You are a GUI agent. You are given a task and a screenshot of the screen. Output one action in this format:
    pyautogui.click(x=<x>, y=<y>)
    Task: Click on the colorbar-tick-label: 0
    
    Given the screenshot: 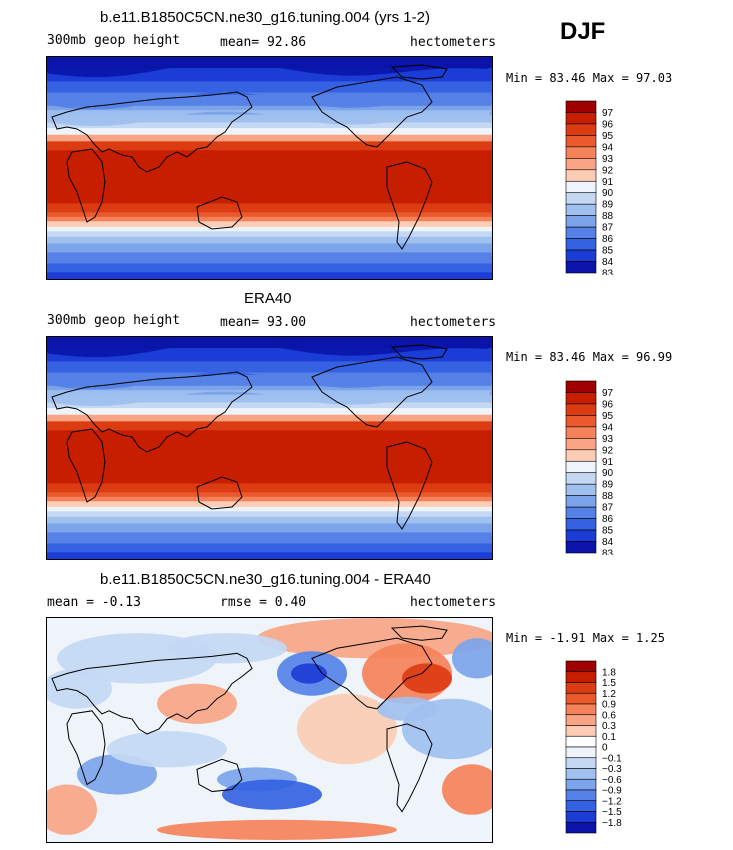 What is the action you would take?
    pyautogui.click(x=605, y=748)
    